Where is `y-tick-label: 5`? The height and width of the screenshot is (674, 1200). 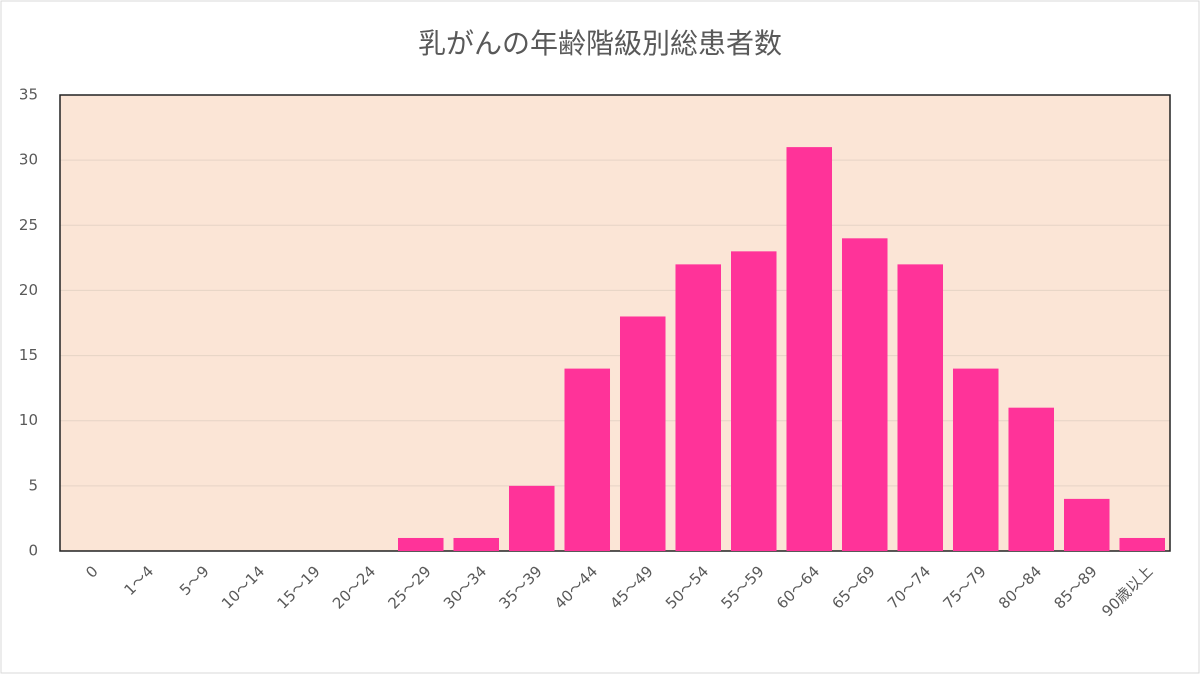 y-tick-label: 5 is located at coordinates (33, 485).